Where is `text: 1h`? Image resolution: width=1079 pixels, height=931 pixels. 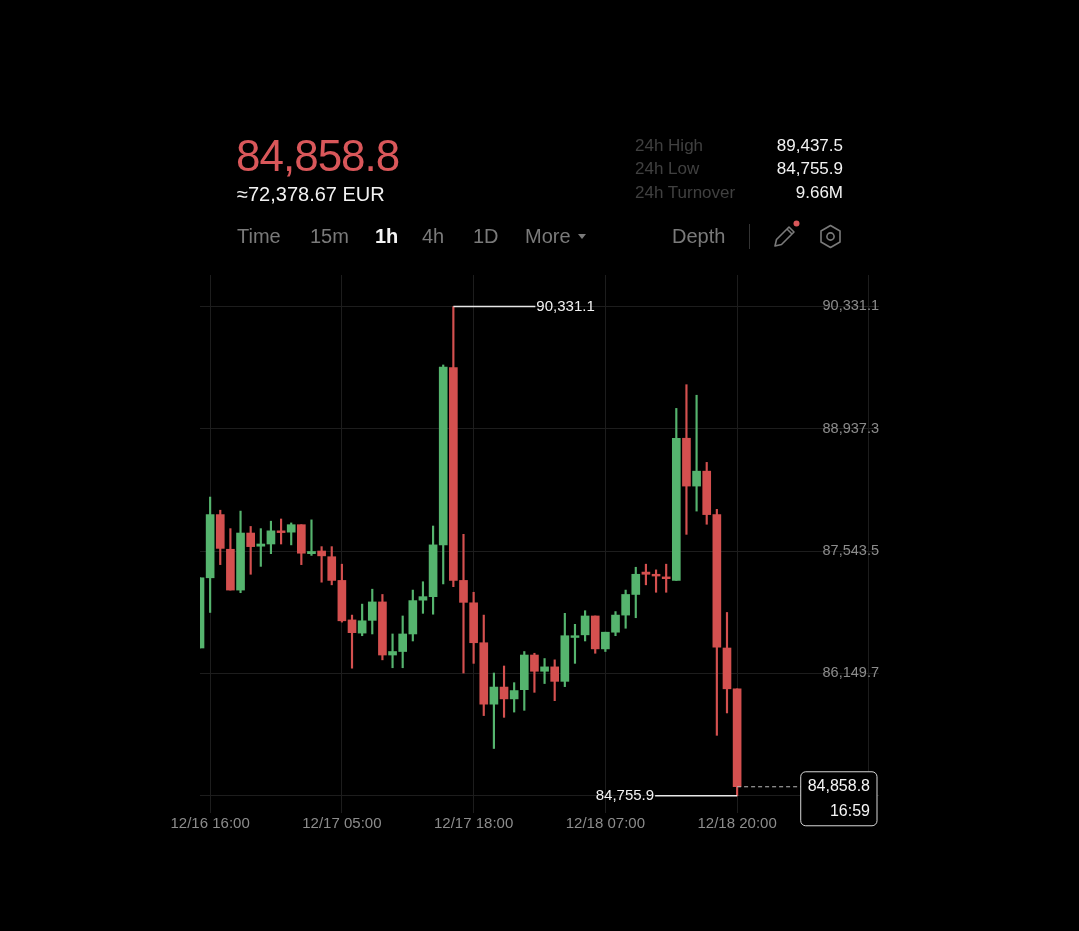 text: 1h is located at coordinates (387, 236).